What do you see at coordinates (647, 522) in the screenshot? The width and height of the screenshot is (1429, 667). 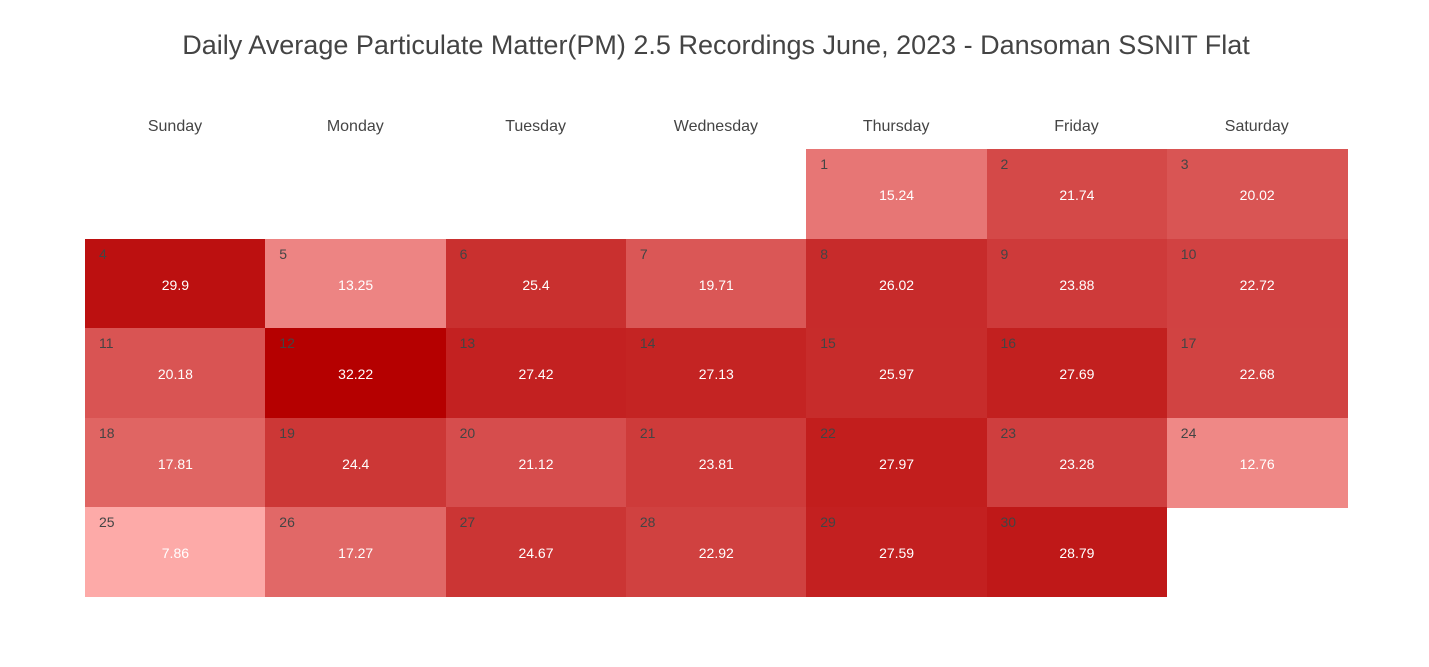 I see `day-number-label: 28` at bounding box center [647, 522].